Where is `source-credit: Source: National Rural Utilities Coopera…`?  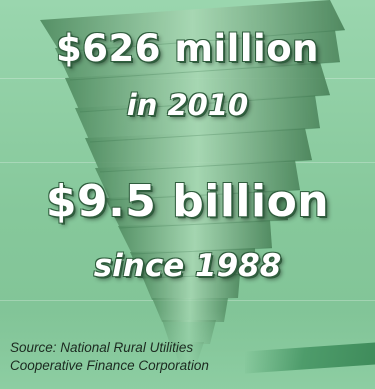 source-credit: Source: National Rural Utilities Coopera… is located at coordinates (160, 357).